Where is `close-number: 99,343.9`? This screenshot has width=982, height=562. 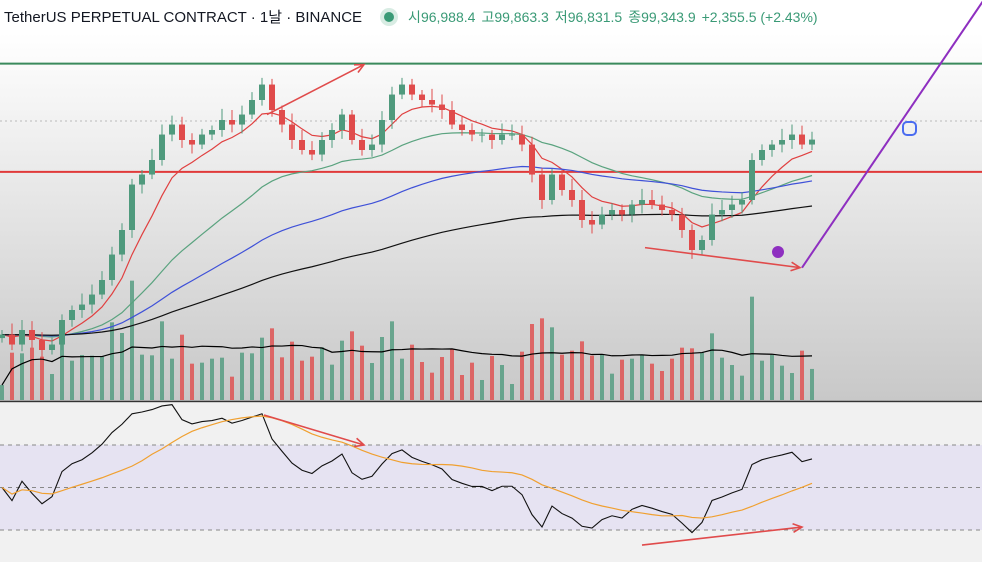 close-number: 99,343.9 is located at coordinates (668, 16).